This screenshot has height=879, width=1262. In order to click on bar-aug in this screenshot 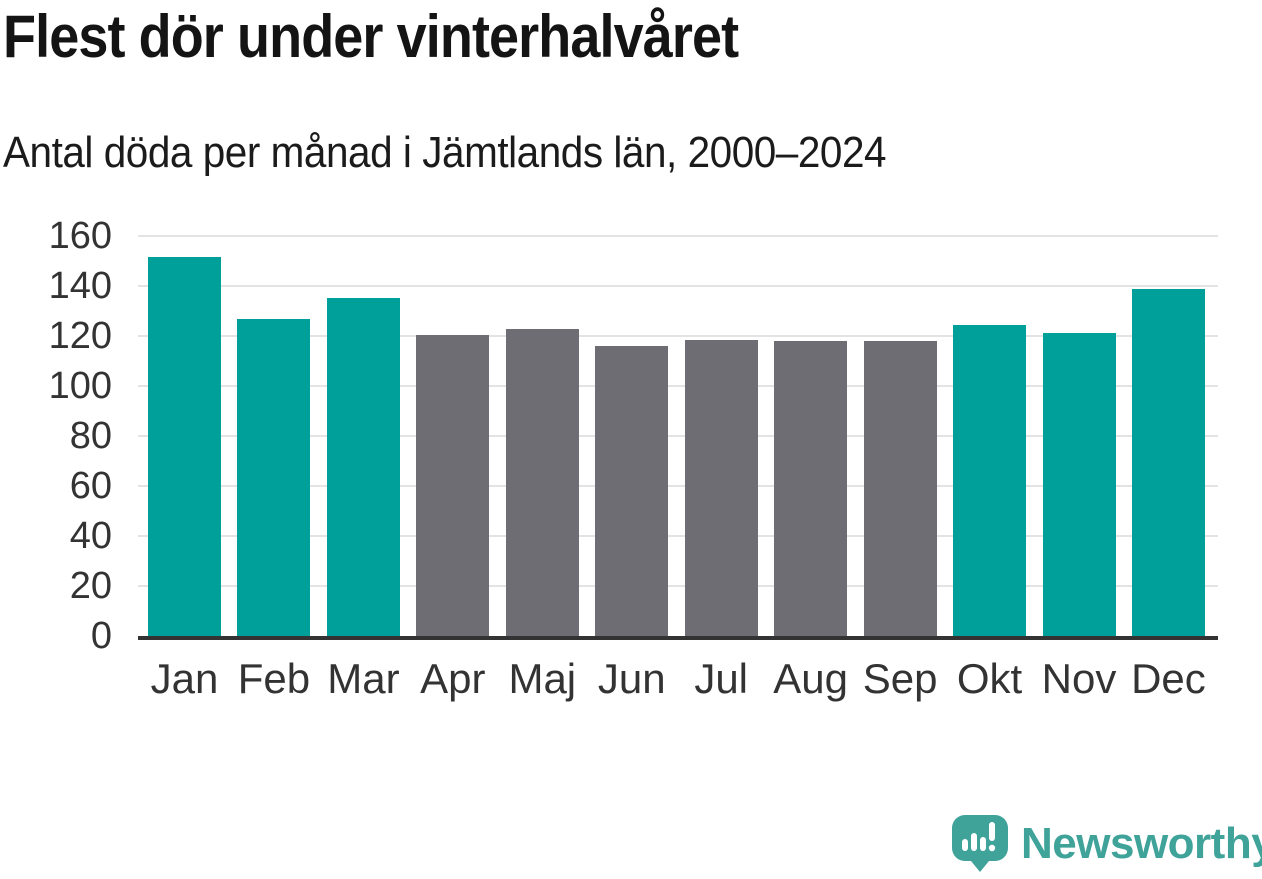, I will do `click(811, 488)`.